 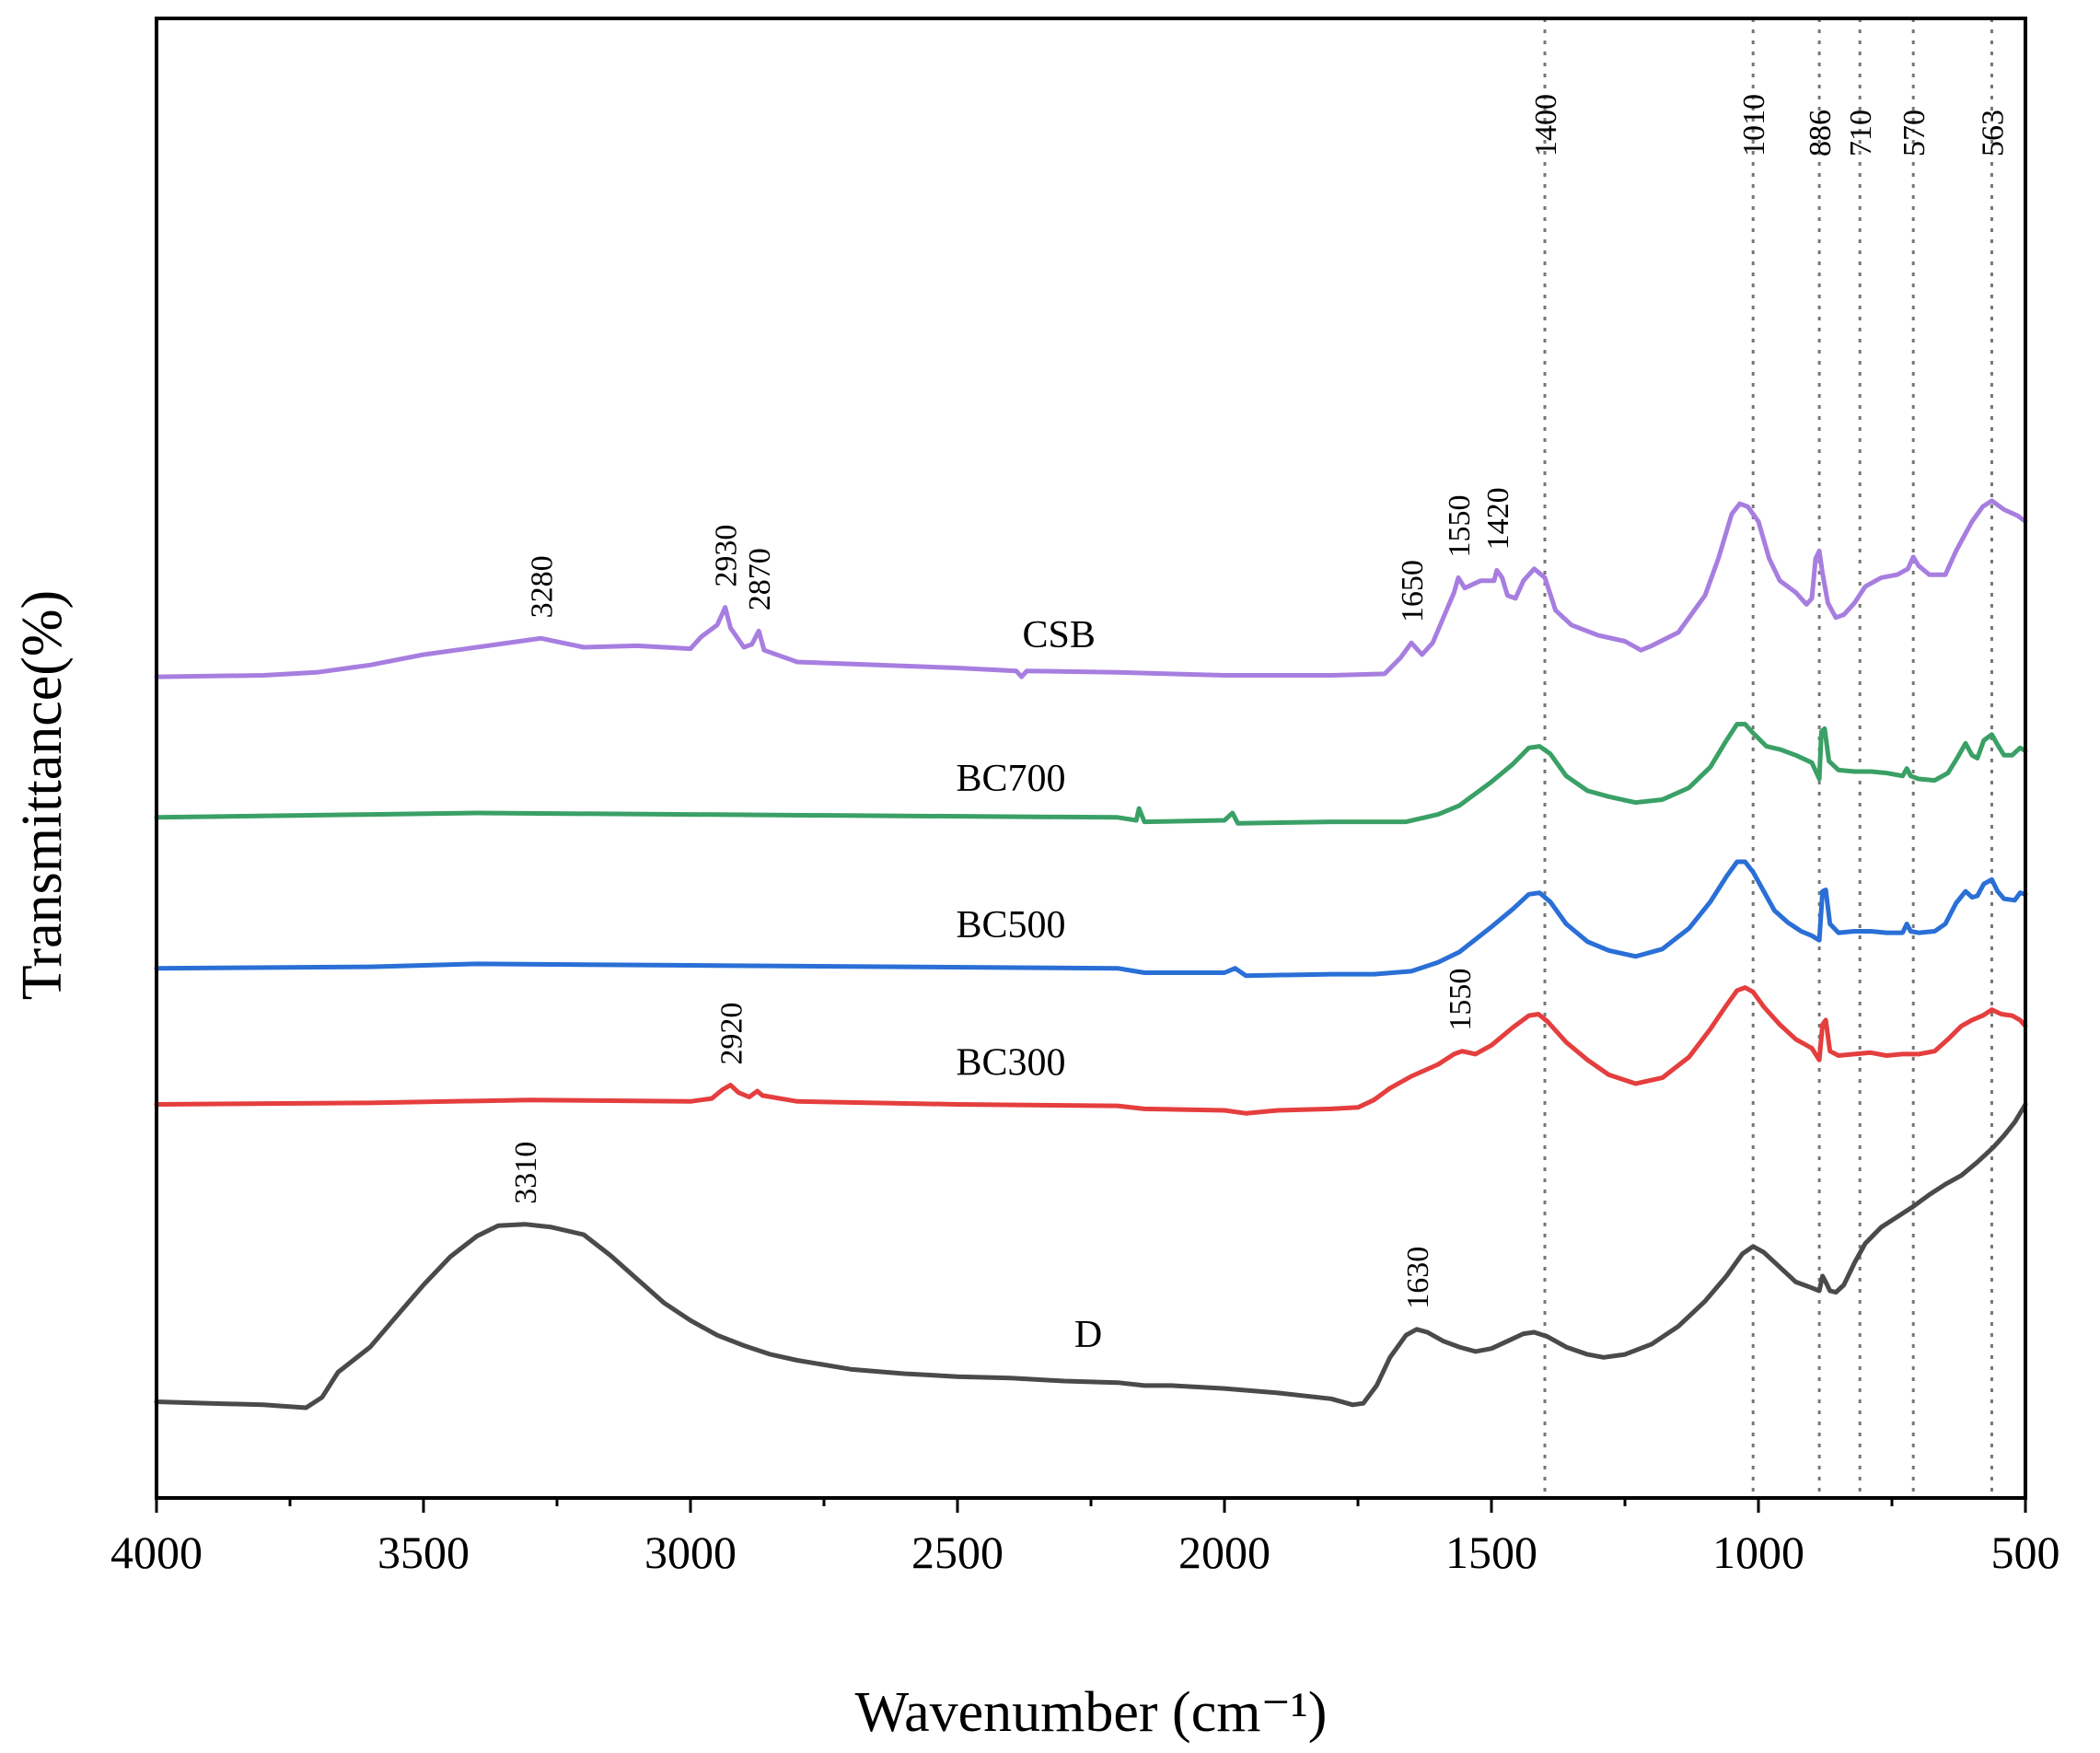 I want to click on reference-line-label: 710, so click(x=1861, y=133).